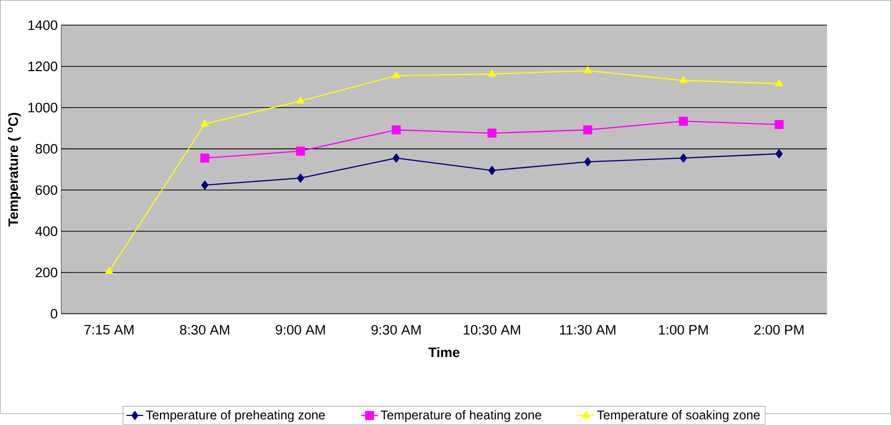 The image size is (891, 425). I want to click on y-tick-label: 1400, so click(43, 25).